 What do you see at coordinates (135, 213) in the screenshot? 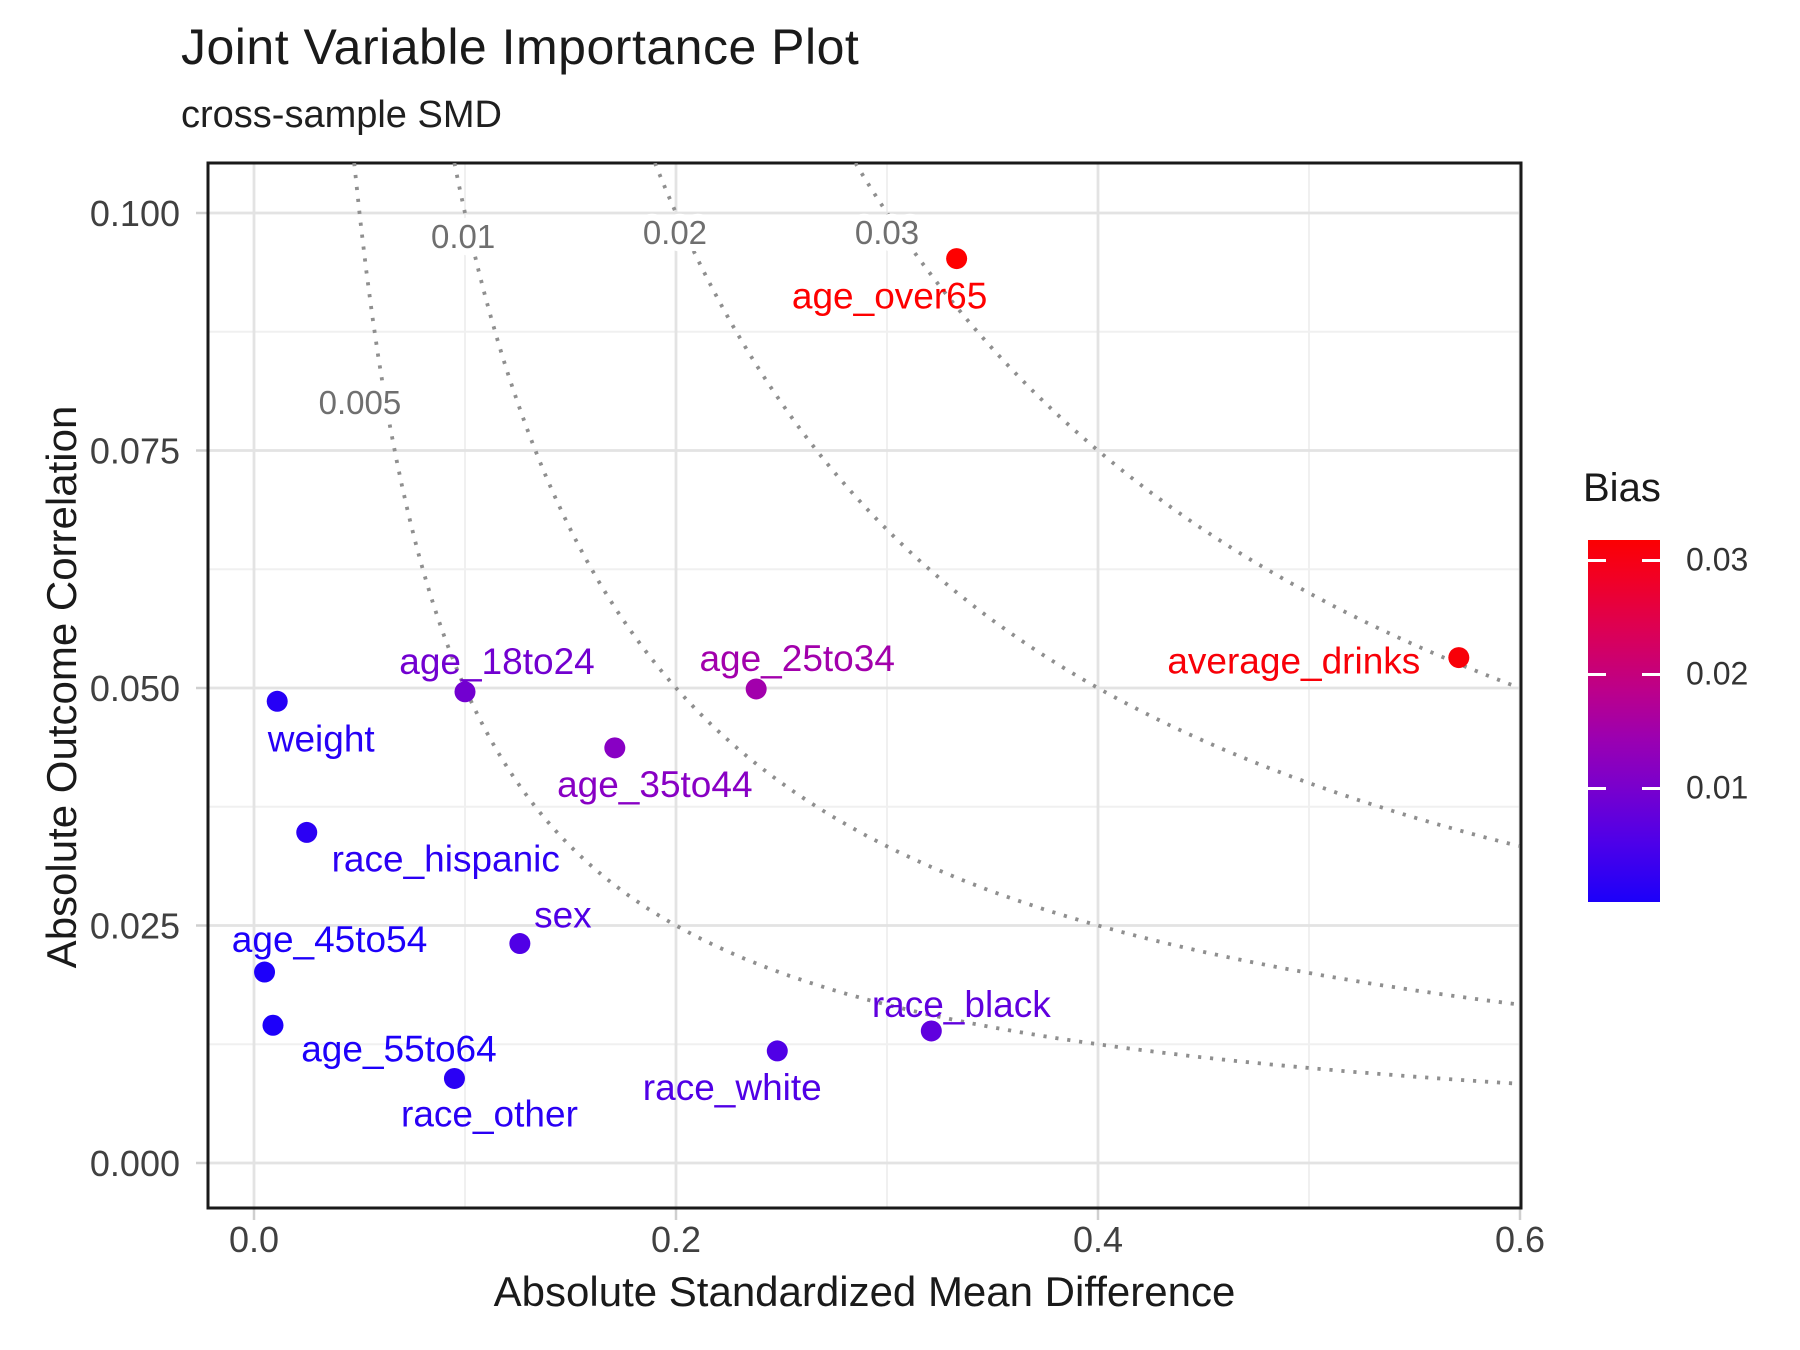
I see `y-tick-label: 0.100` at bounding box center [135, 213].